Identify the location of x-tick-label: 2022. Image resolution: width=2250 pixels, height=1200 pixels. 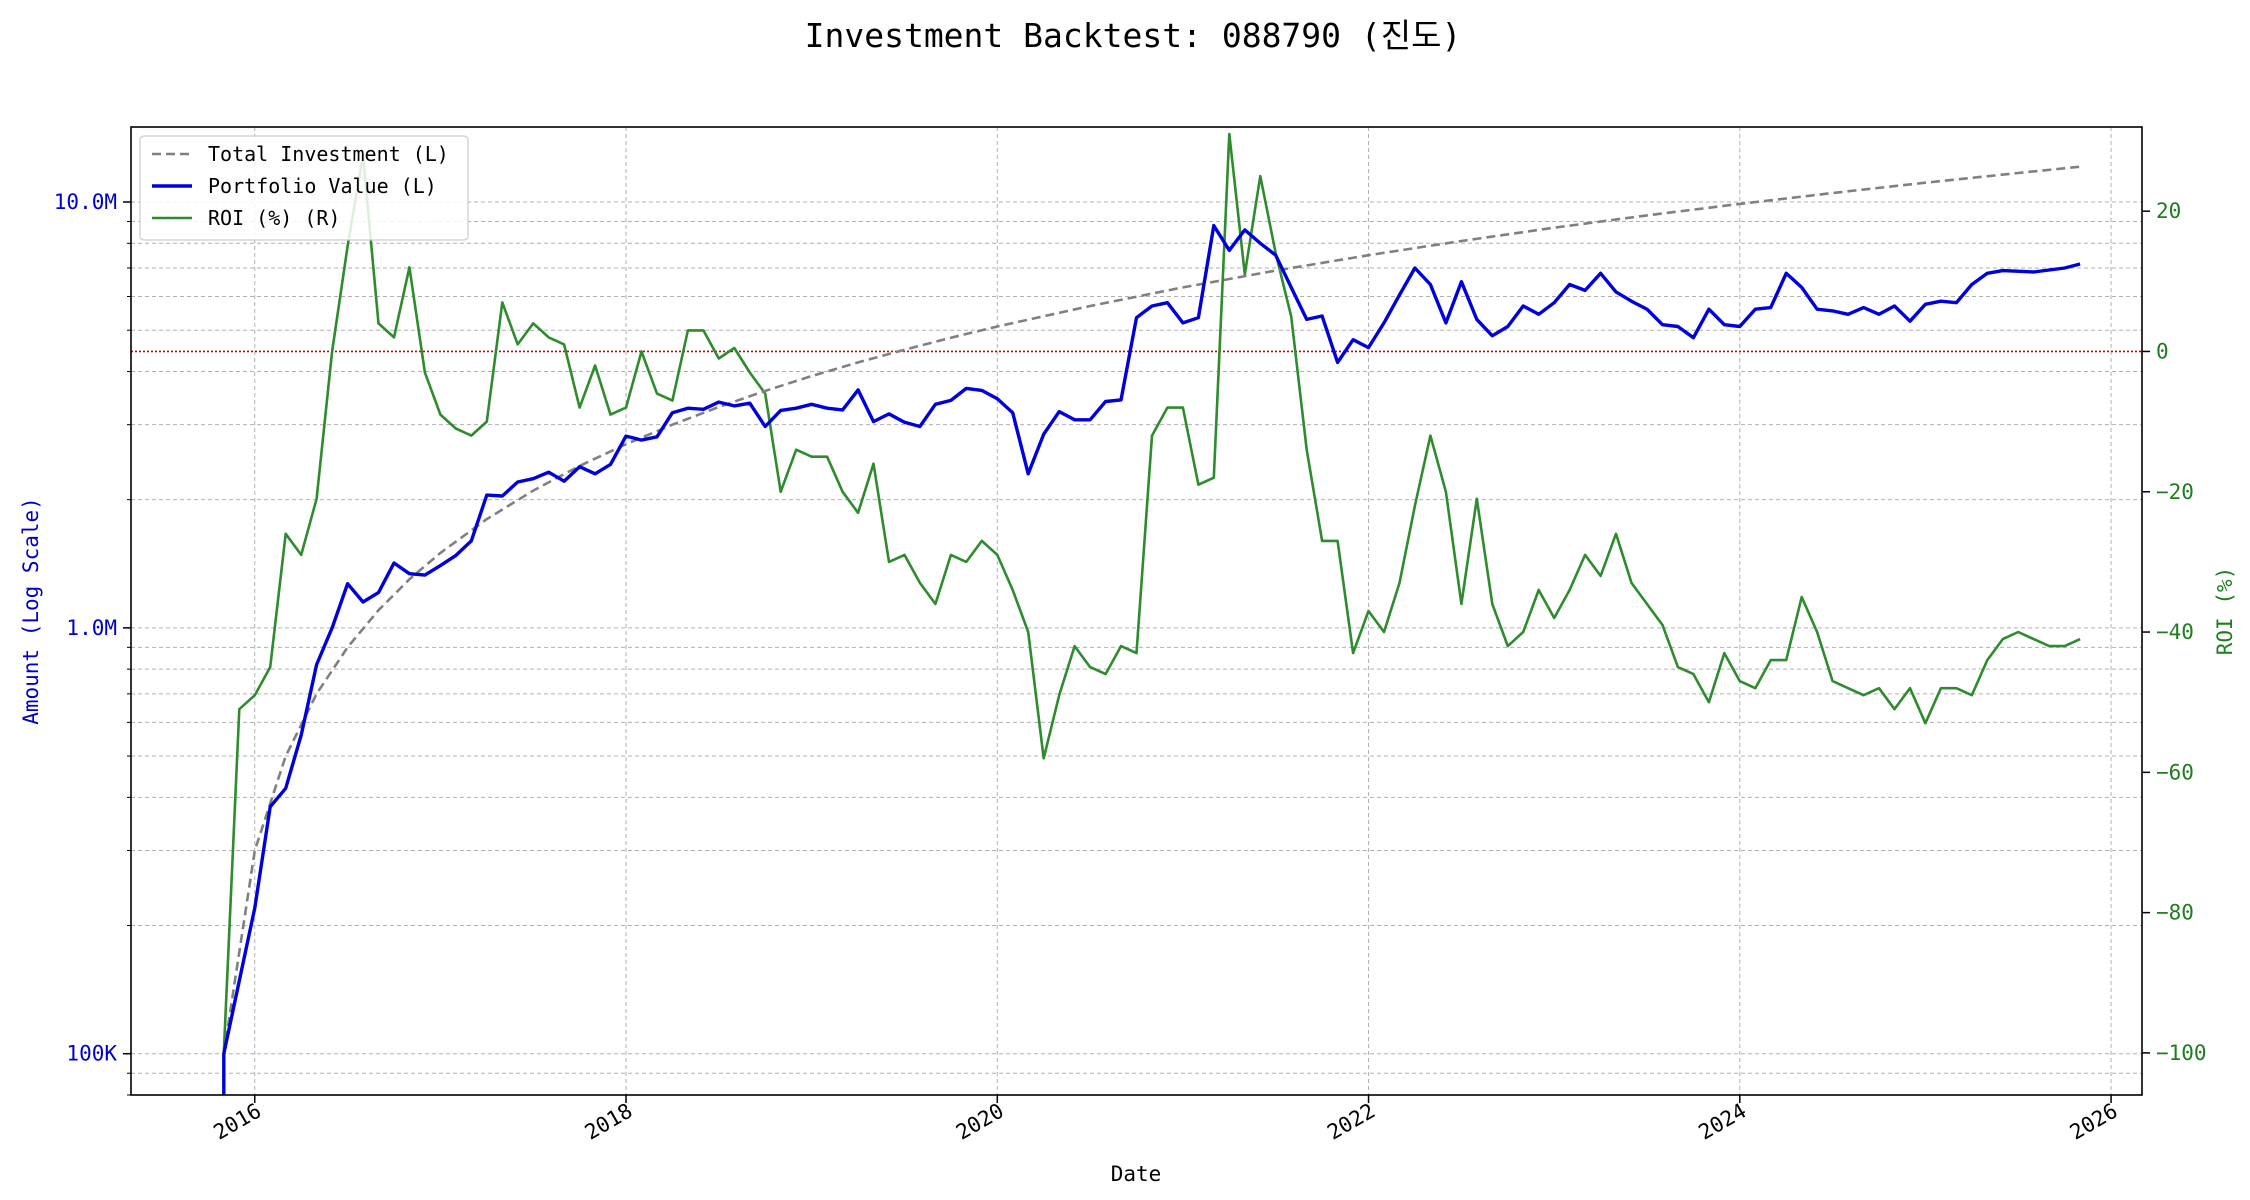
(1351, 1122).